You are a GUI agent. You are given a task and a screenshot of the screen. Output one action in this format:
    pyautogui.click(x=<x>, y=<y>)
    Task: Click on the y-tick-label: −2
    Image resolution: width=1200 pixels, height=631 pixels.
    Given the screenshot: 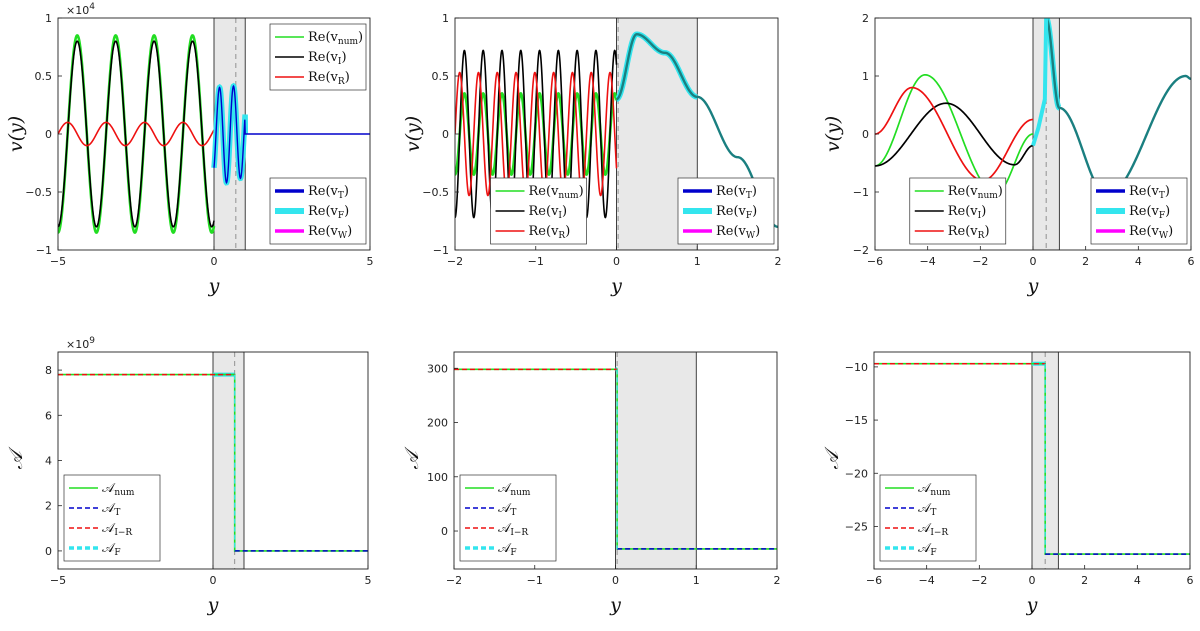 What is the action you would take?
    pyautogui.click(x=861, y=250)
    